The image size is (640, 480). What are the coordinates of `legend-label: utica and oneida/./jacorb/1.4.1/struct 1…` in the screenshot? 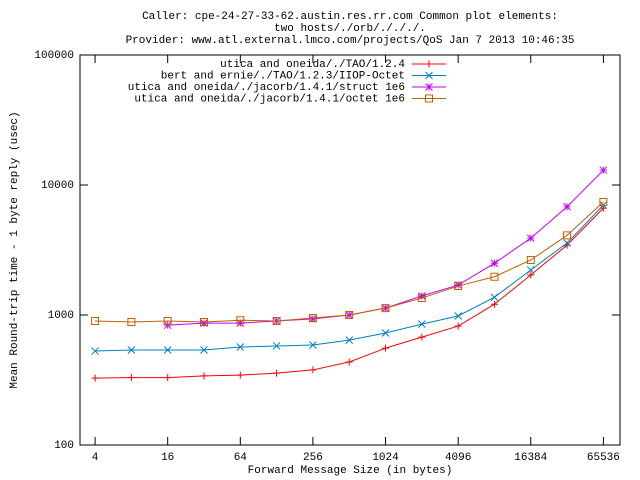 It's located at (266, 88).